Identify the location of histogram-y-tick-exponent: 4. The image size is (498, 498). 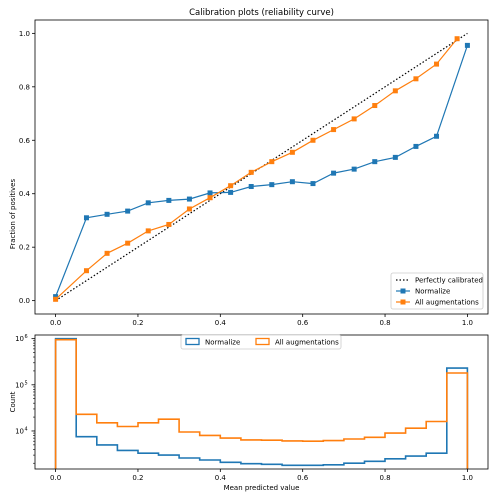
(26, 429).